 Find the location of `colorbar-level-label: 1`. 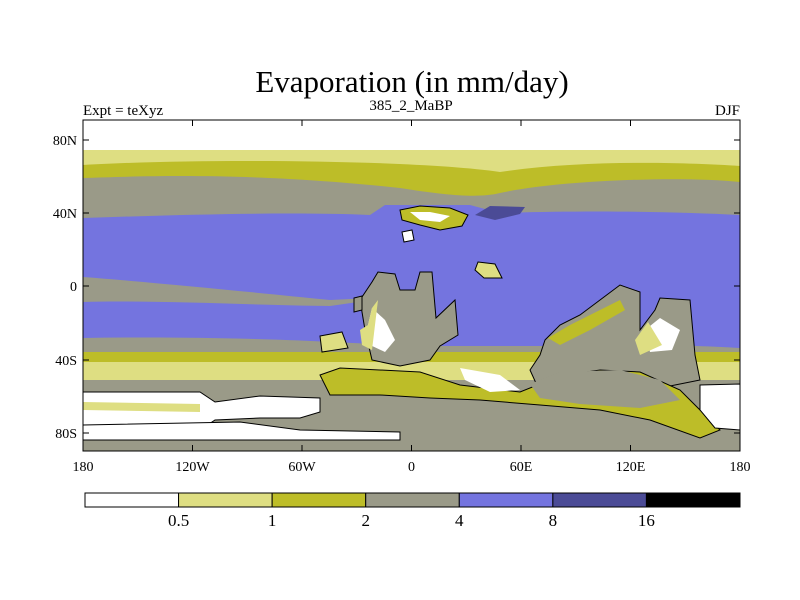

colorbar-level-label: 1 is located at coordinates (272, 520).